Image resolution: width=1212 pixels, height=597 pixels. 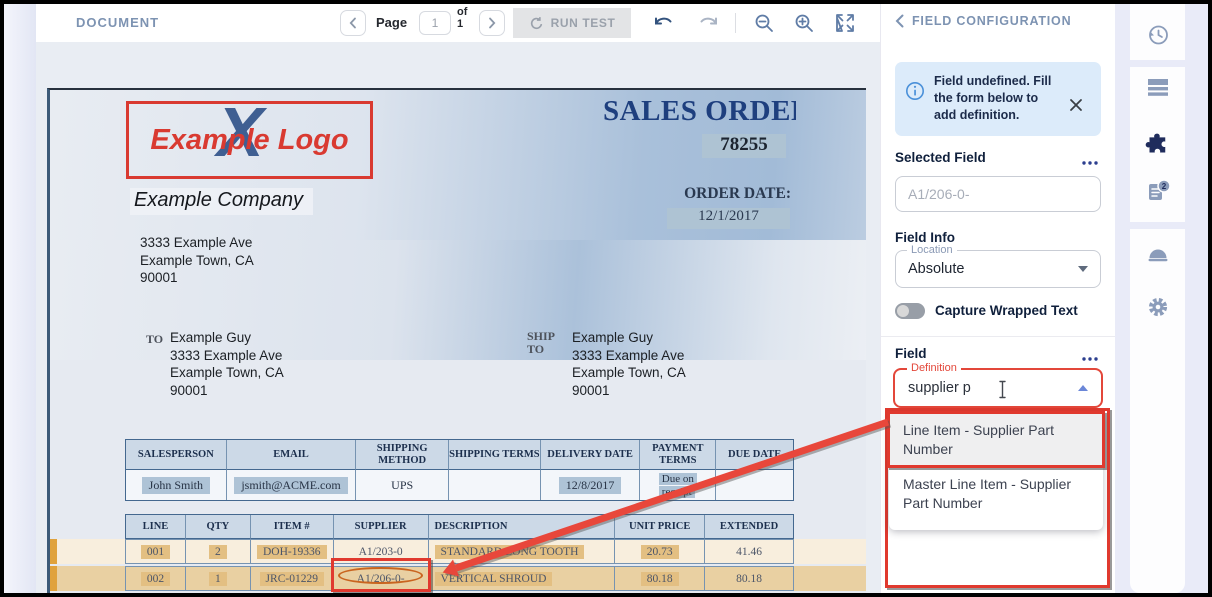 I want to click on plugin-button, so click(x=1158, y=143).